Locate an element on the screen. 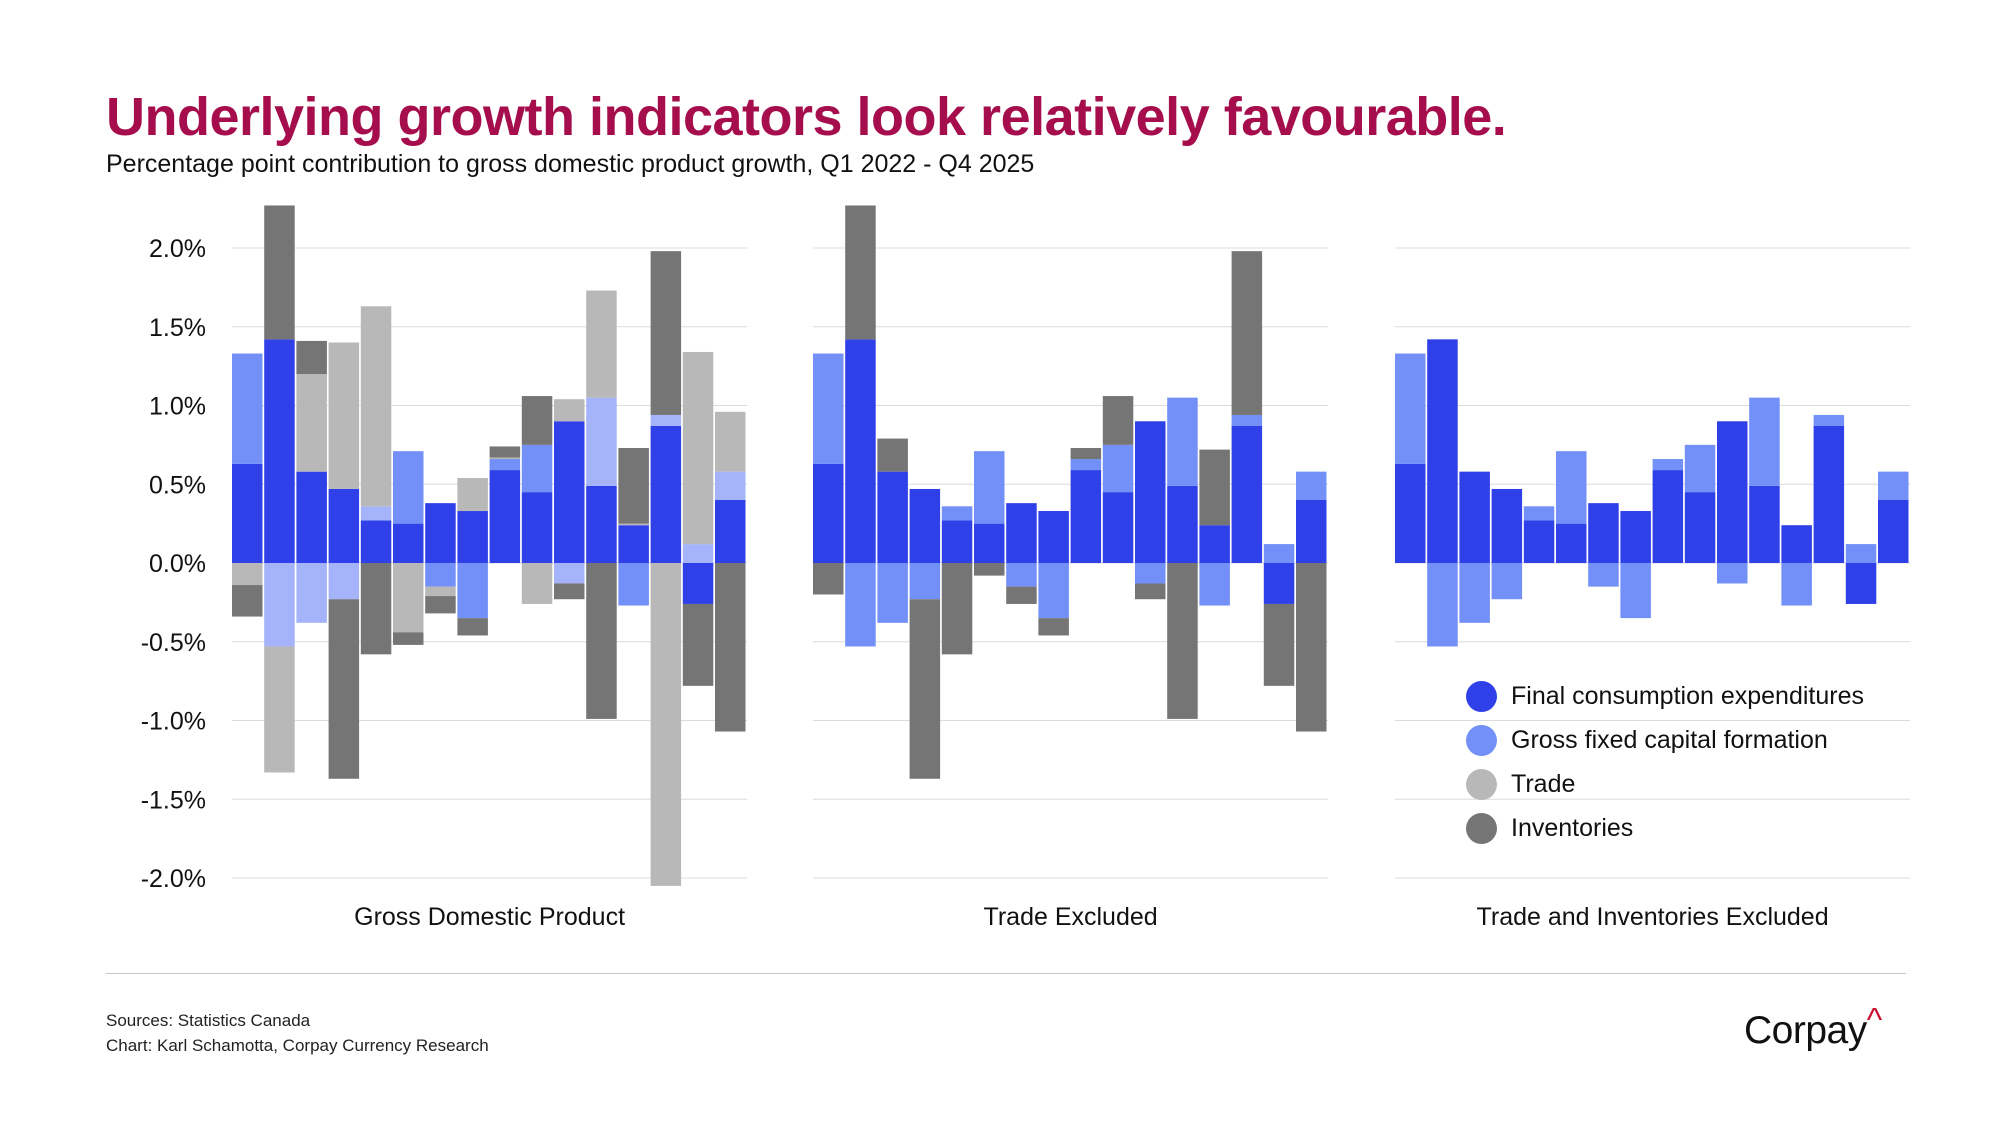 The height and width of the screenshot is (1125, 2000). legend-label-trade: Trade is located at coordinates (1543, 783).